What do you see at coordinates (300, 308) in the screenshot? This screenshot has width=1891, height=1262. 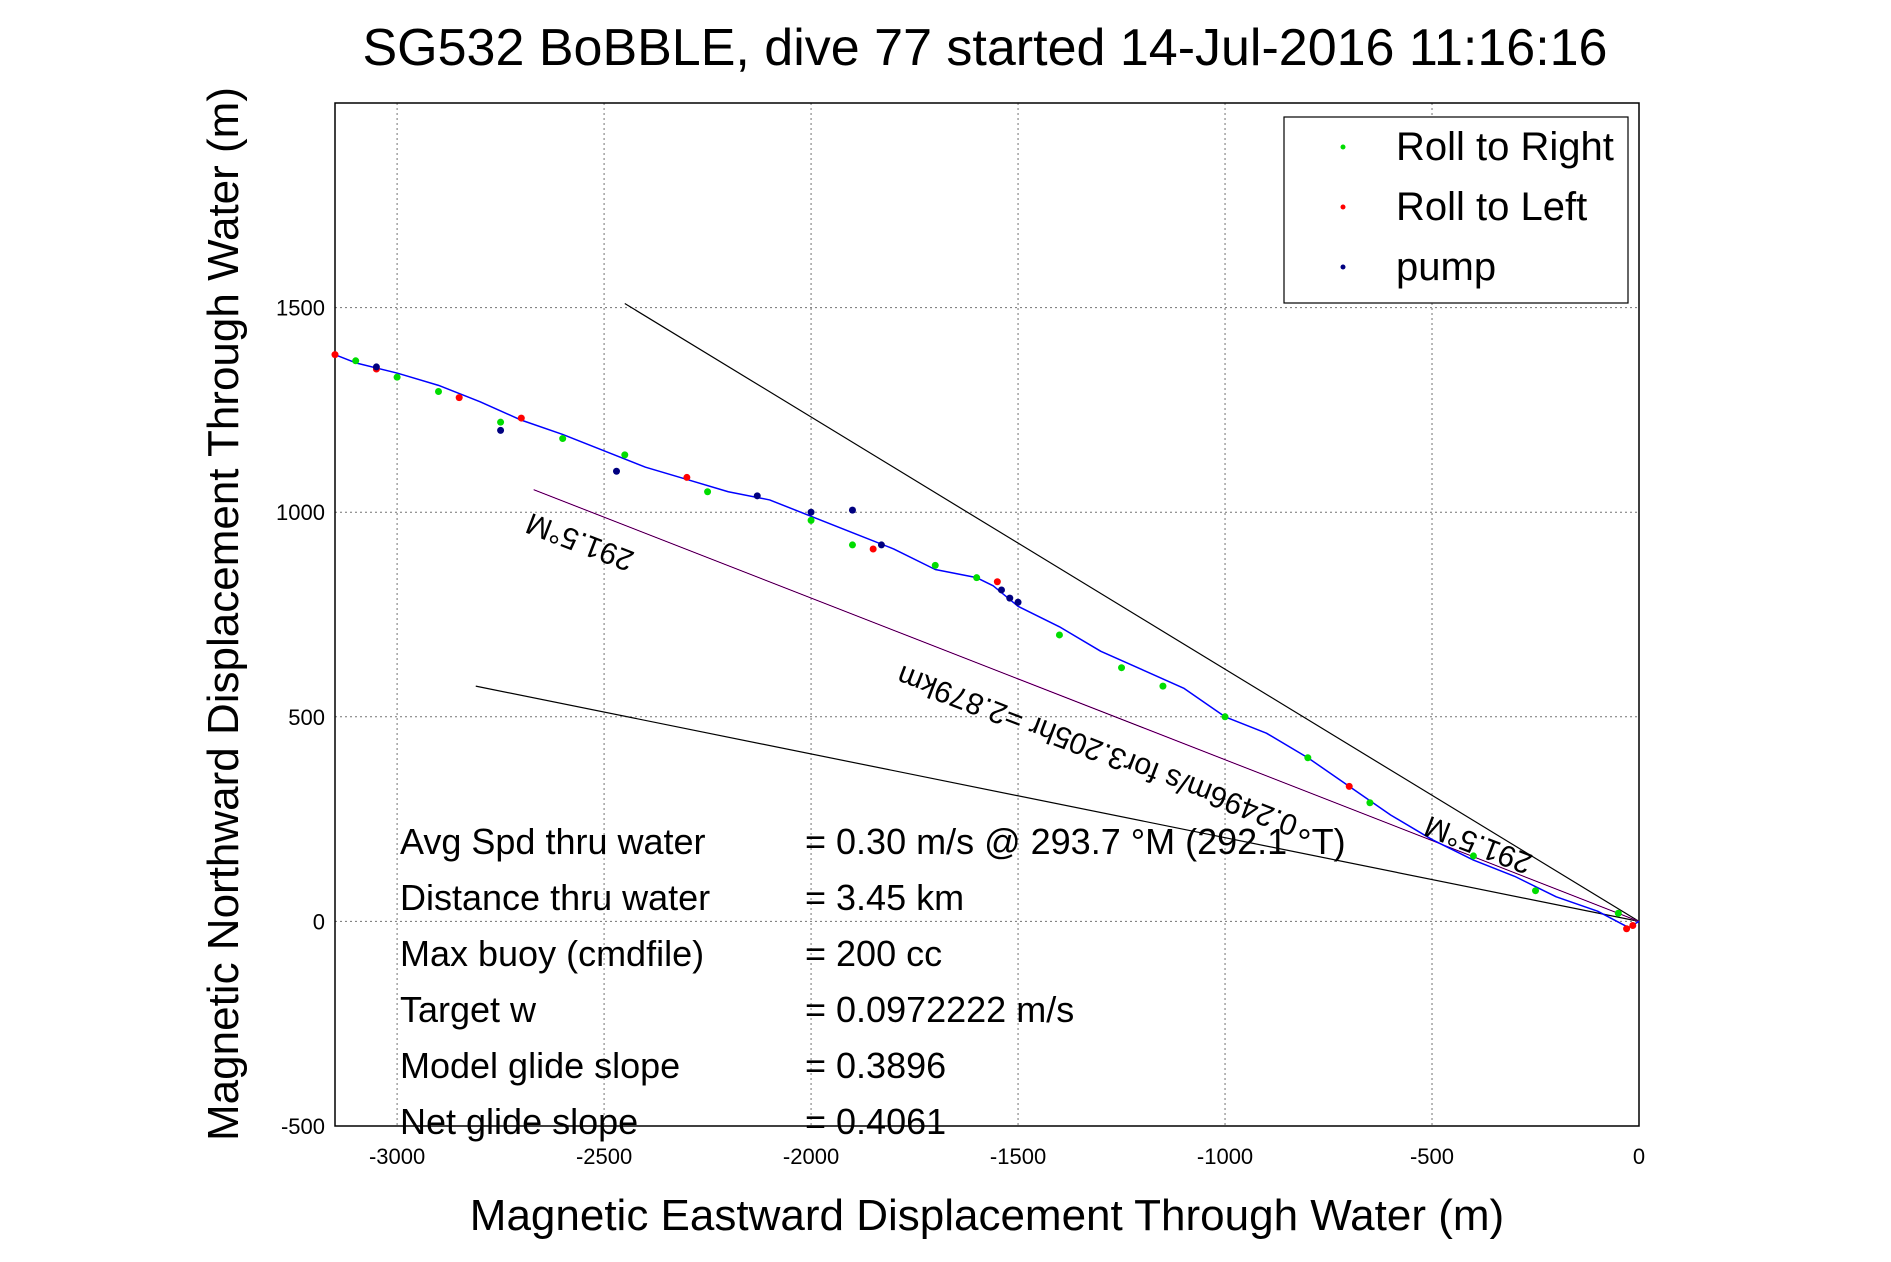 I see `y-tick-label: 1500` at bounding box center [300, 308].